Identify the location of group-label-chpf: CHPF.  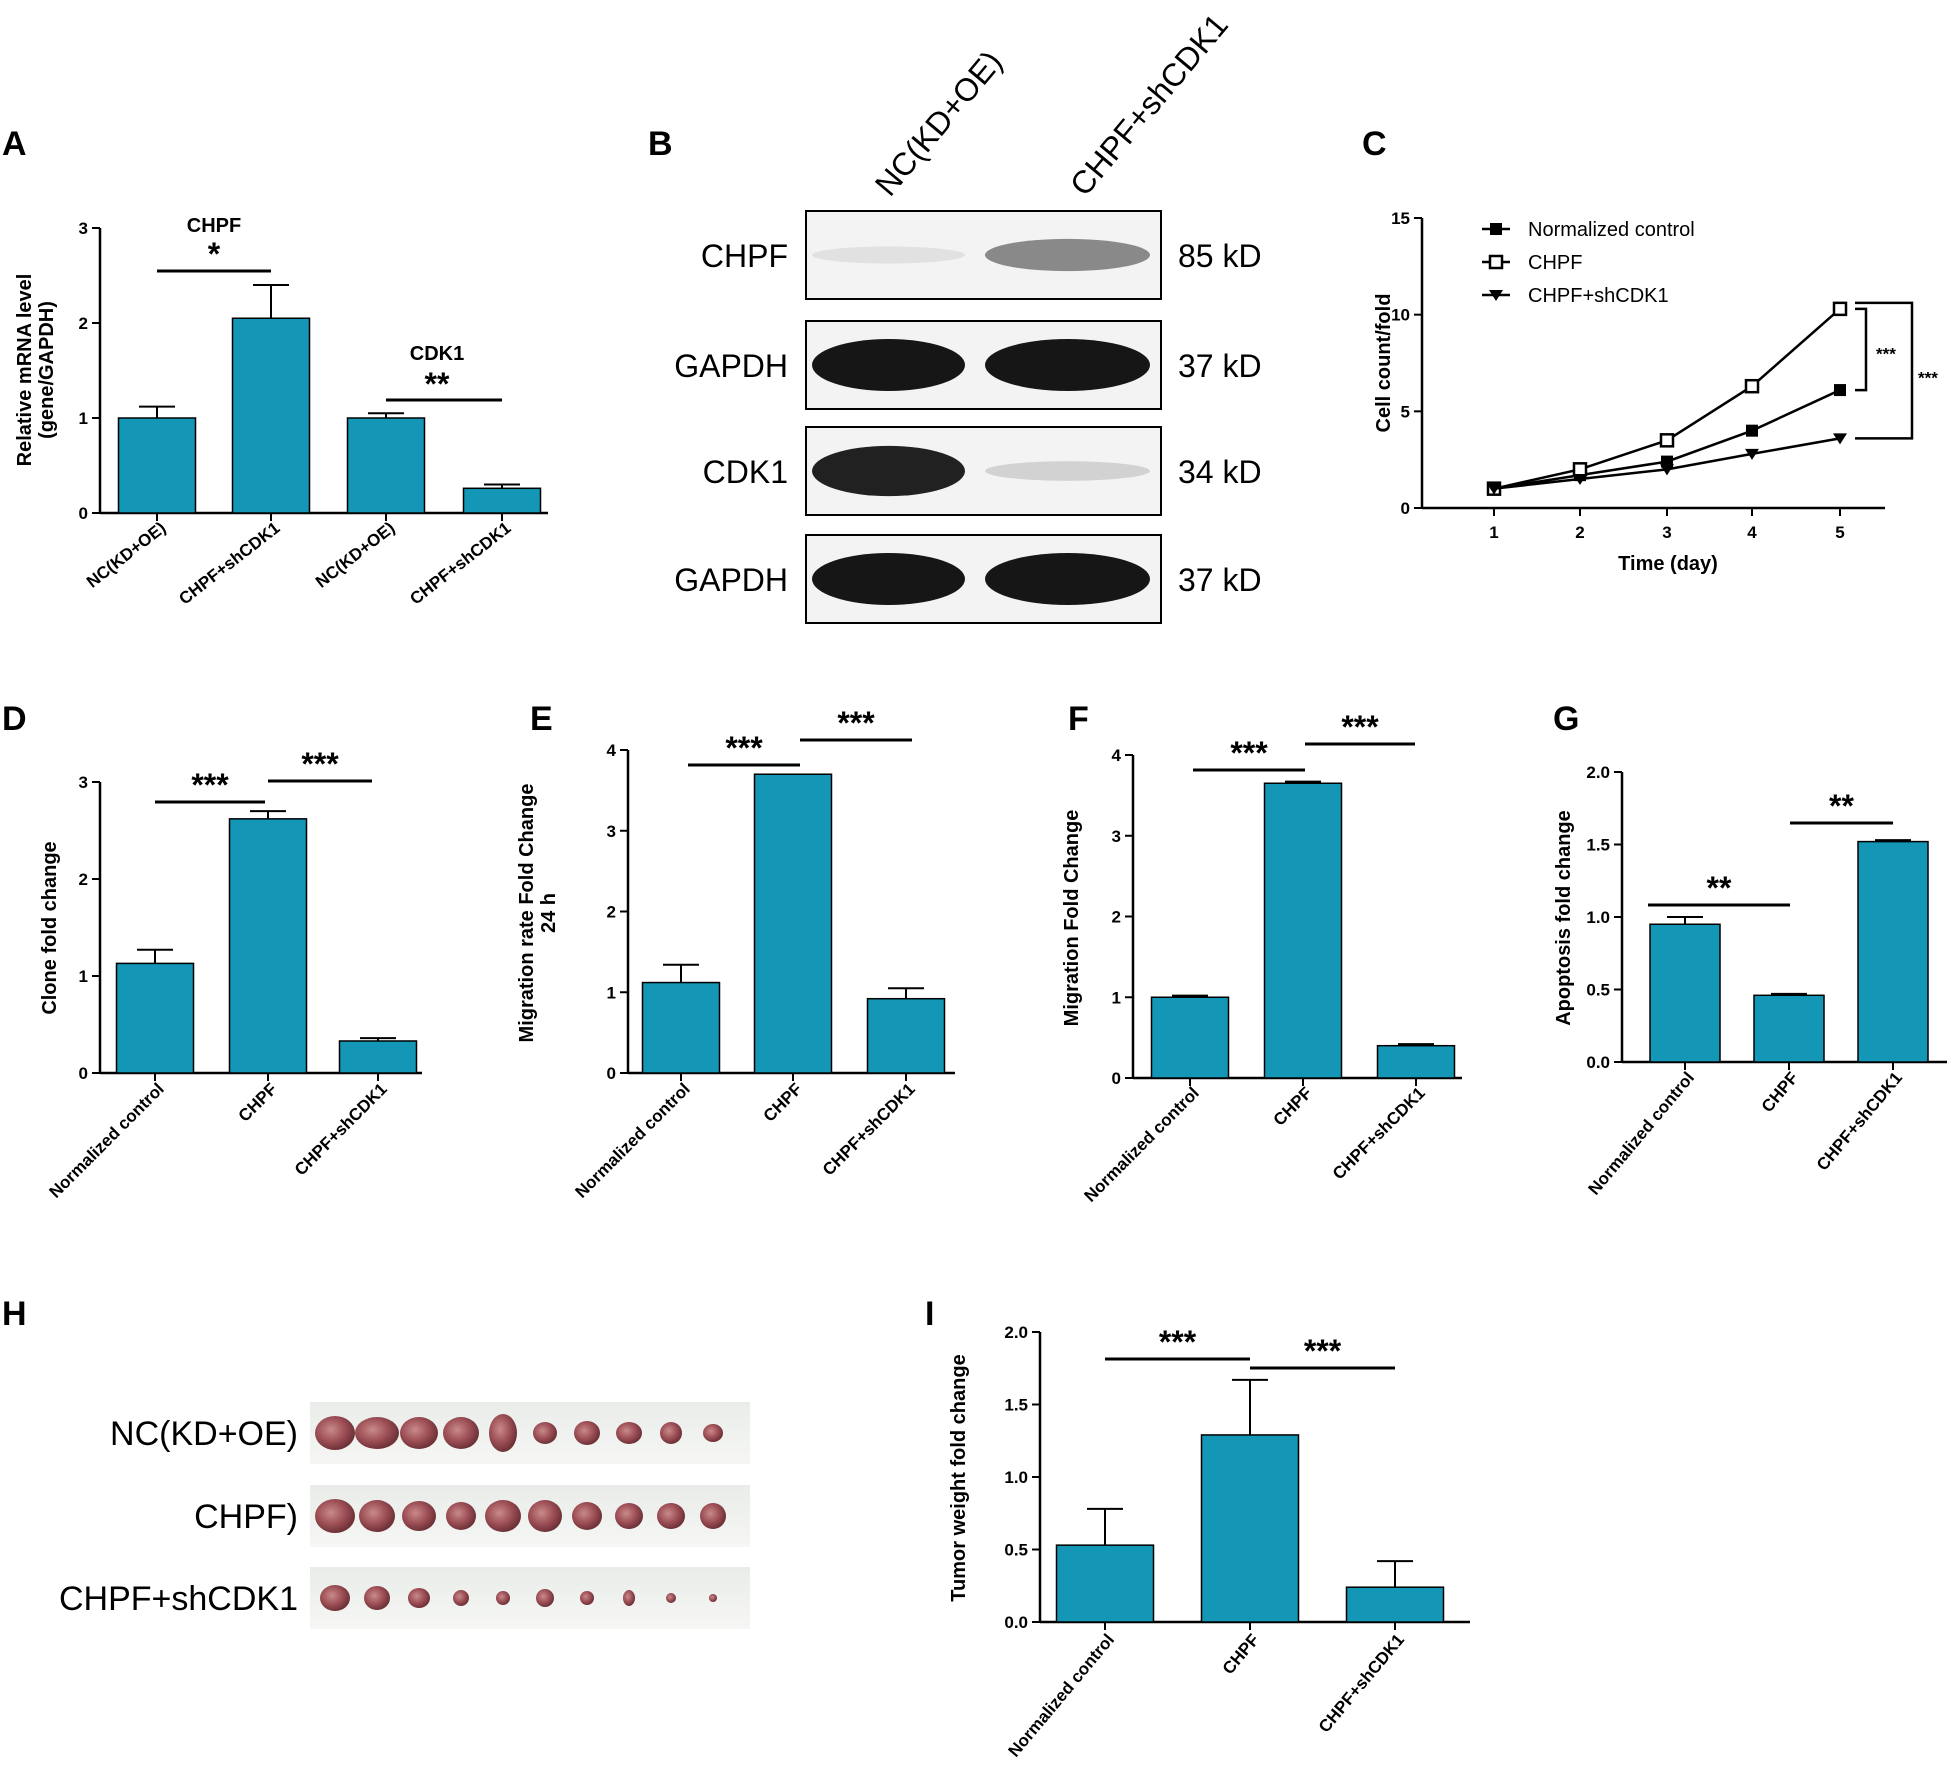
(214, 226).